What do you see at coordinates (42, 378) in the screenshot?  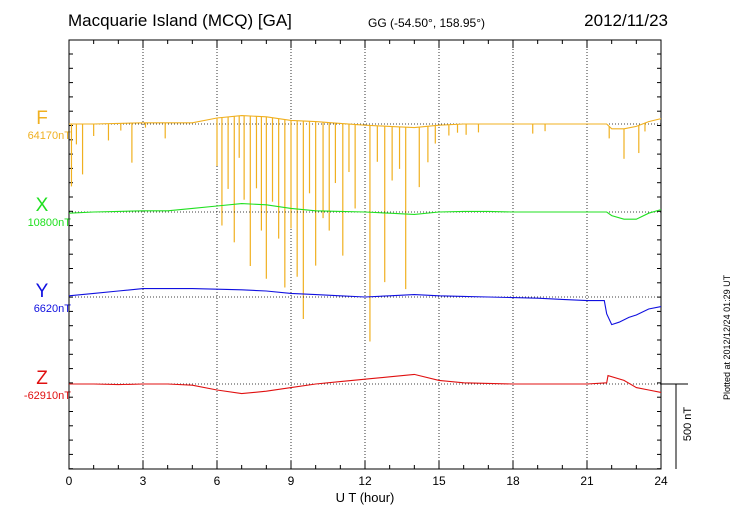 I see `component-letter: Z` at bounding box center [42, 378].